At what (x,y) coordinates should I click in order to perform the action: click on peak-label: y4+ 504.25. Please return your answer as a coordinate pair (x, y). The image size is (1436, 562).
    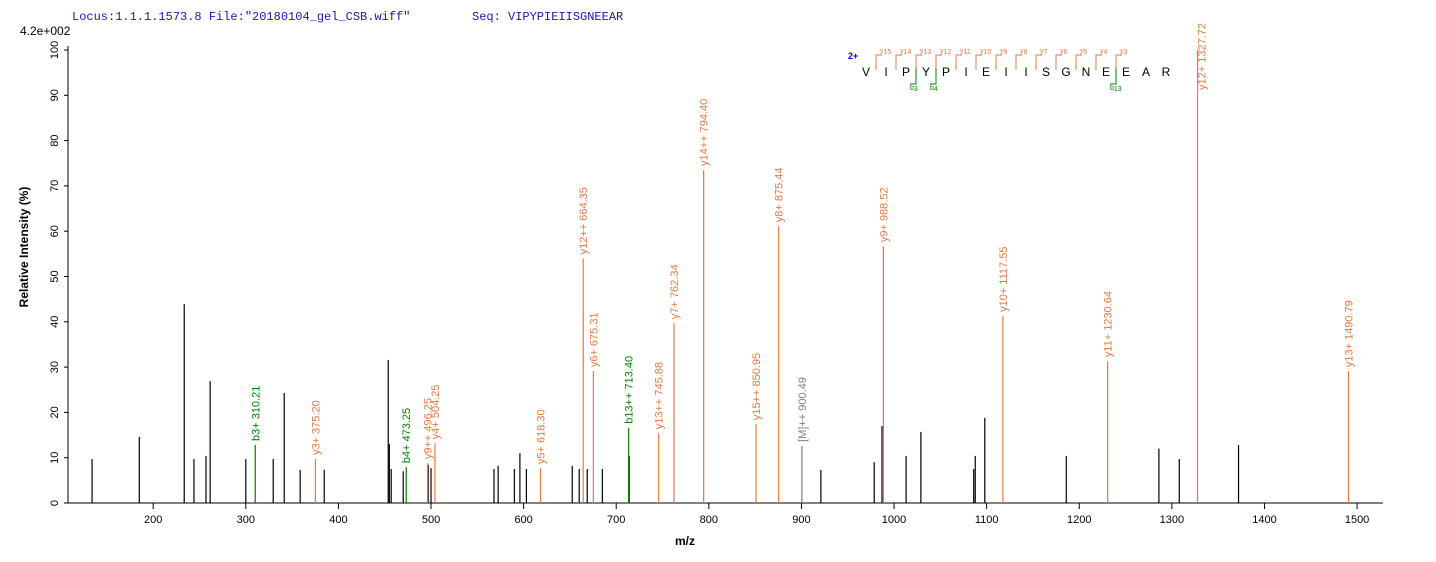
    Looking at the image, I should click on (436, 411).